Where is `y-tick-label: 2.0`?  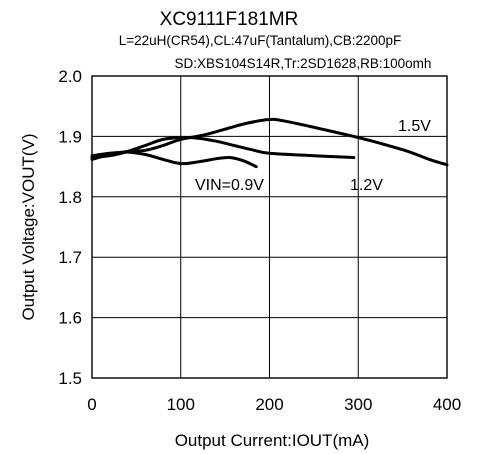
y-tick-label: 2.0 is located at coordinates (70, 76).